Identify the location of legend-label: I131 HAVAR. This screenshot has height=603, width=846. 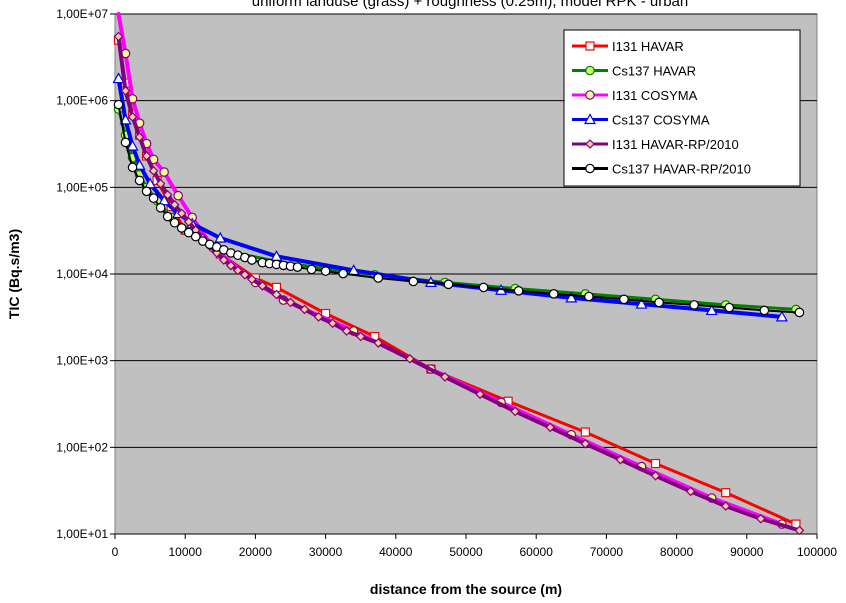
(648, 46).